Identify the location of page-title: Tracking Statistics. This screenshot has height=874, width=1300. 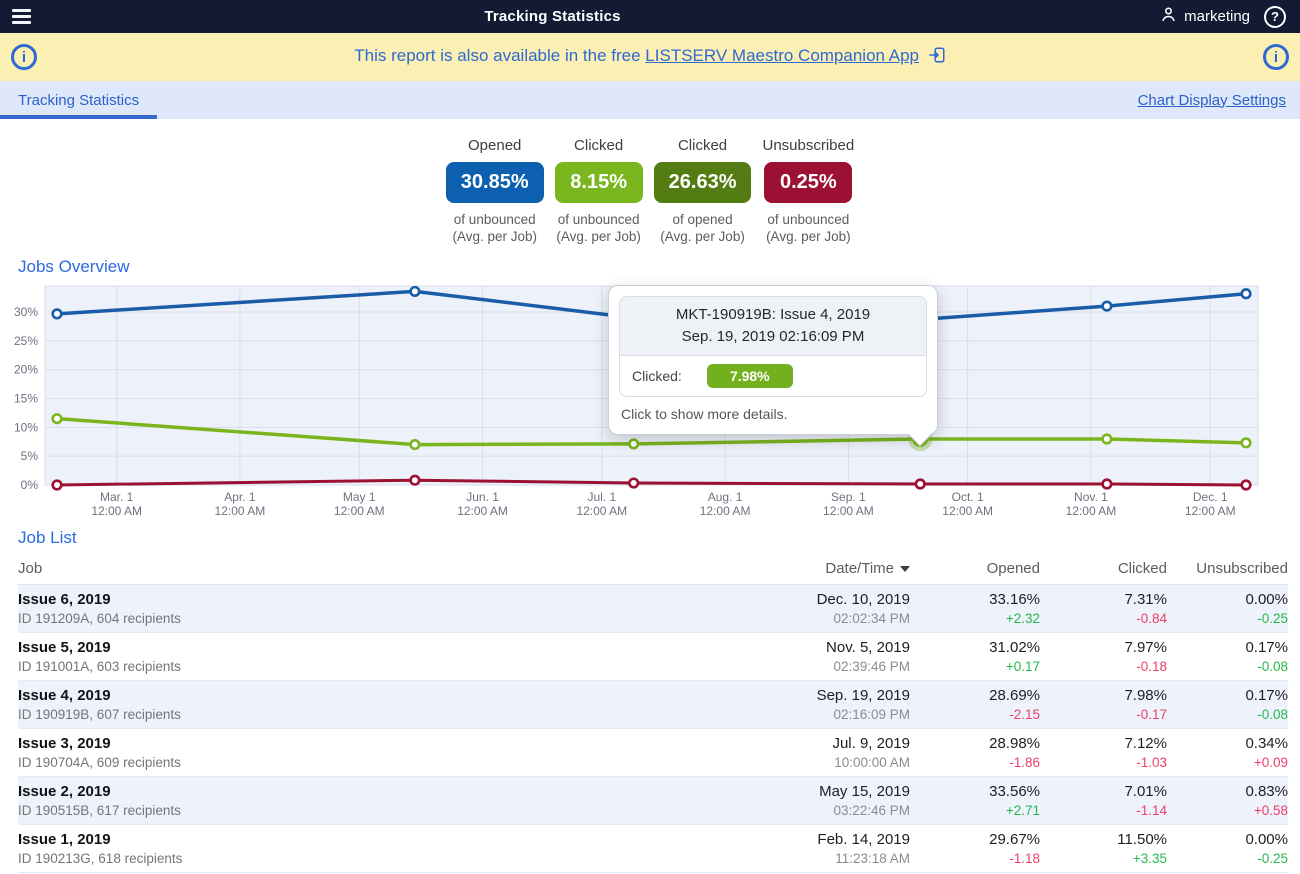
(552, 16).